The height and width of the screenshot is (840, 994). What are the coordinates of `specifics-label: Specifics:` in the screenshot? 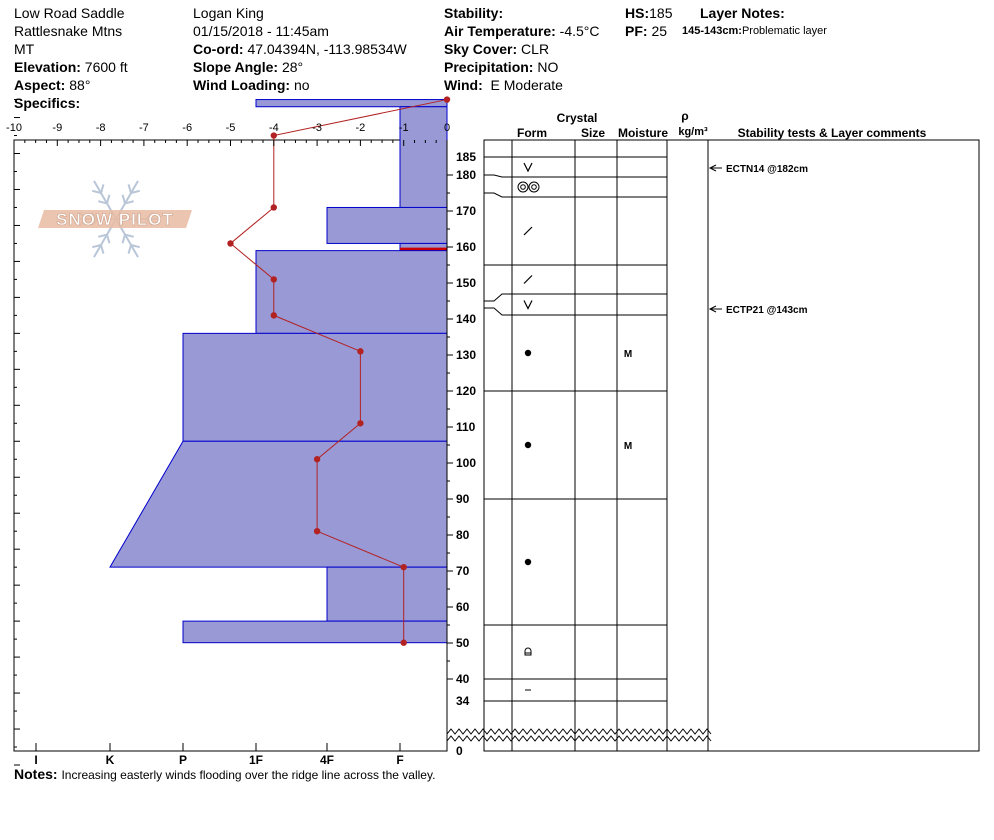 It's located at (47, 103).